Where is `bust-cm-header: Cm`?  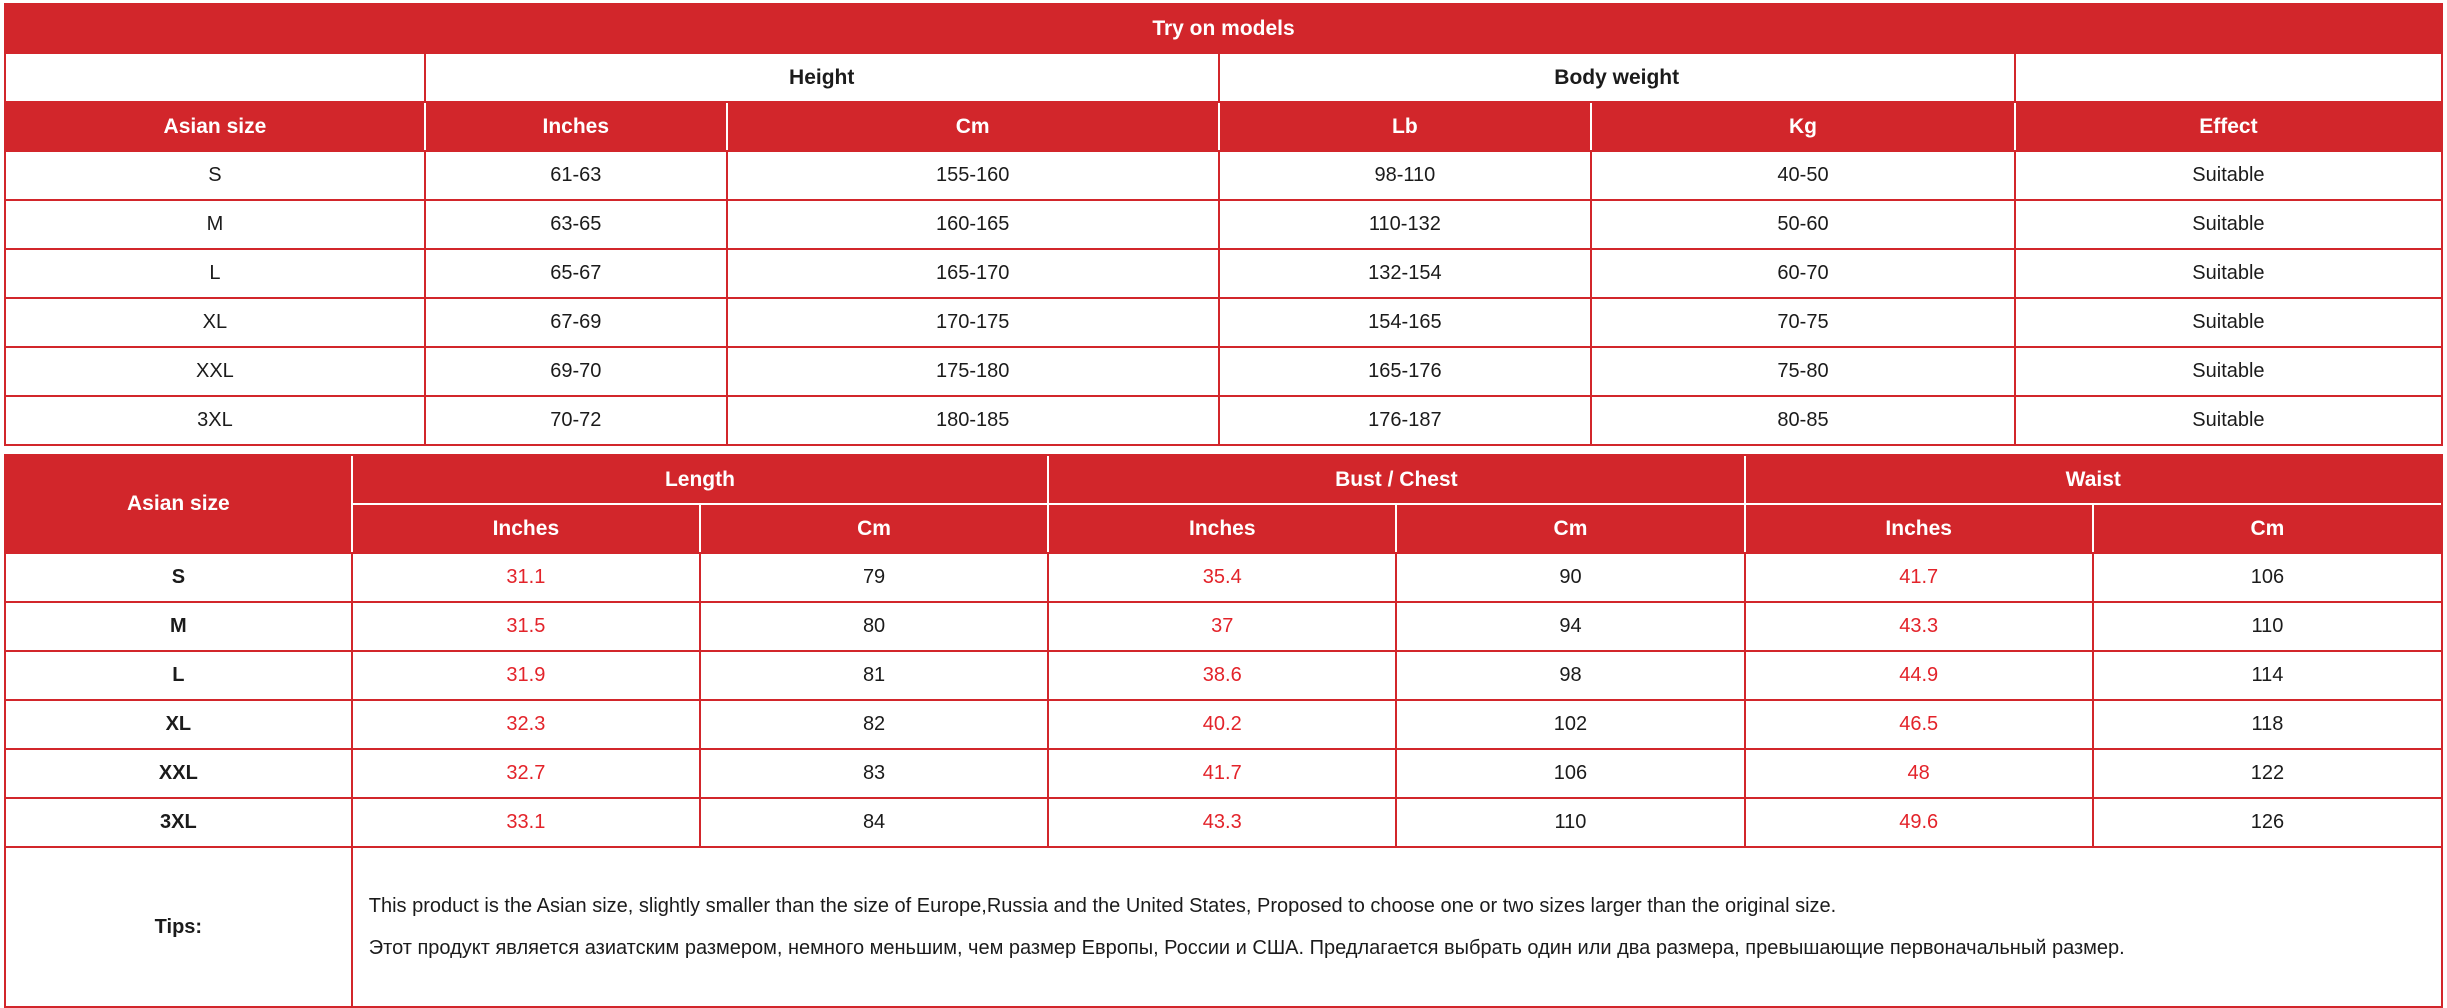 bust-cm-header: Cm is located at coordinates (1571, 529).